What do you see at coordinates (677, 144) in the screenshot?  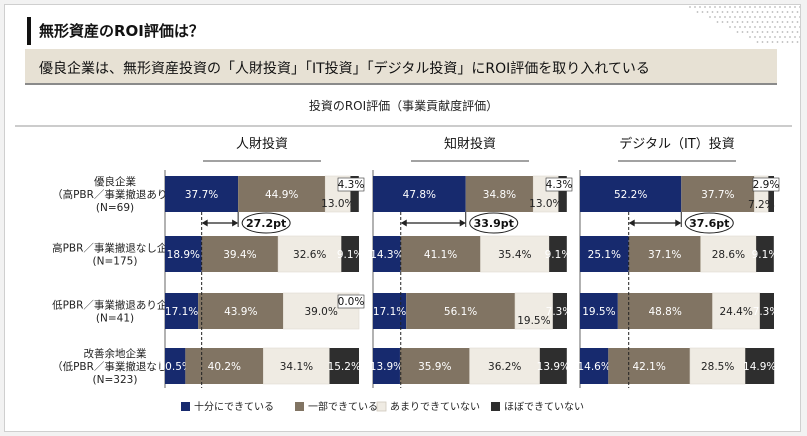 I see `panel-header: デジタル（IT）投資` at bounding box center [677, 144].